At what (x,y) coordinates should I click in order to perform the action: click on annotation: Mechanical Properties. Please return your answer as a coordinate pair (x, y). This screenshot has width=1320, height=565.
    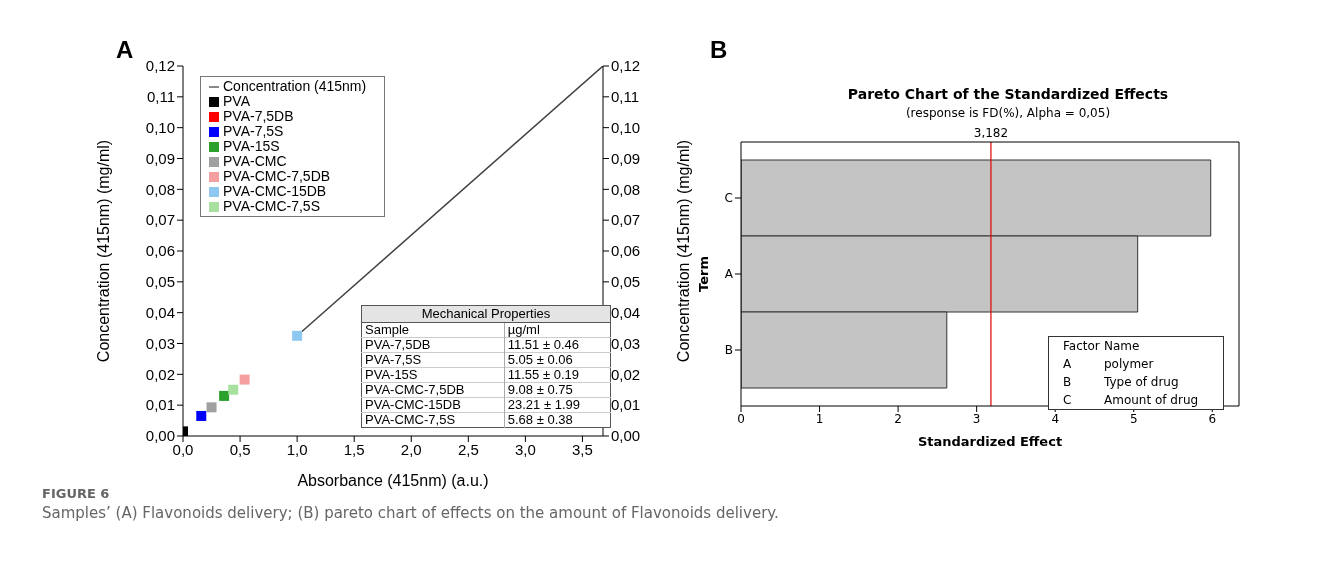
    Looking at the image, I should click on (486, 314).